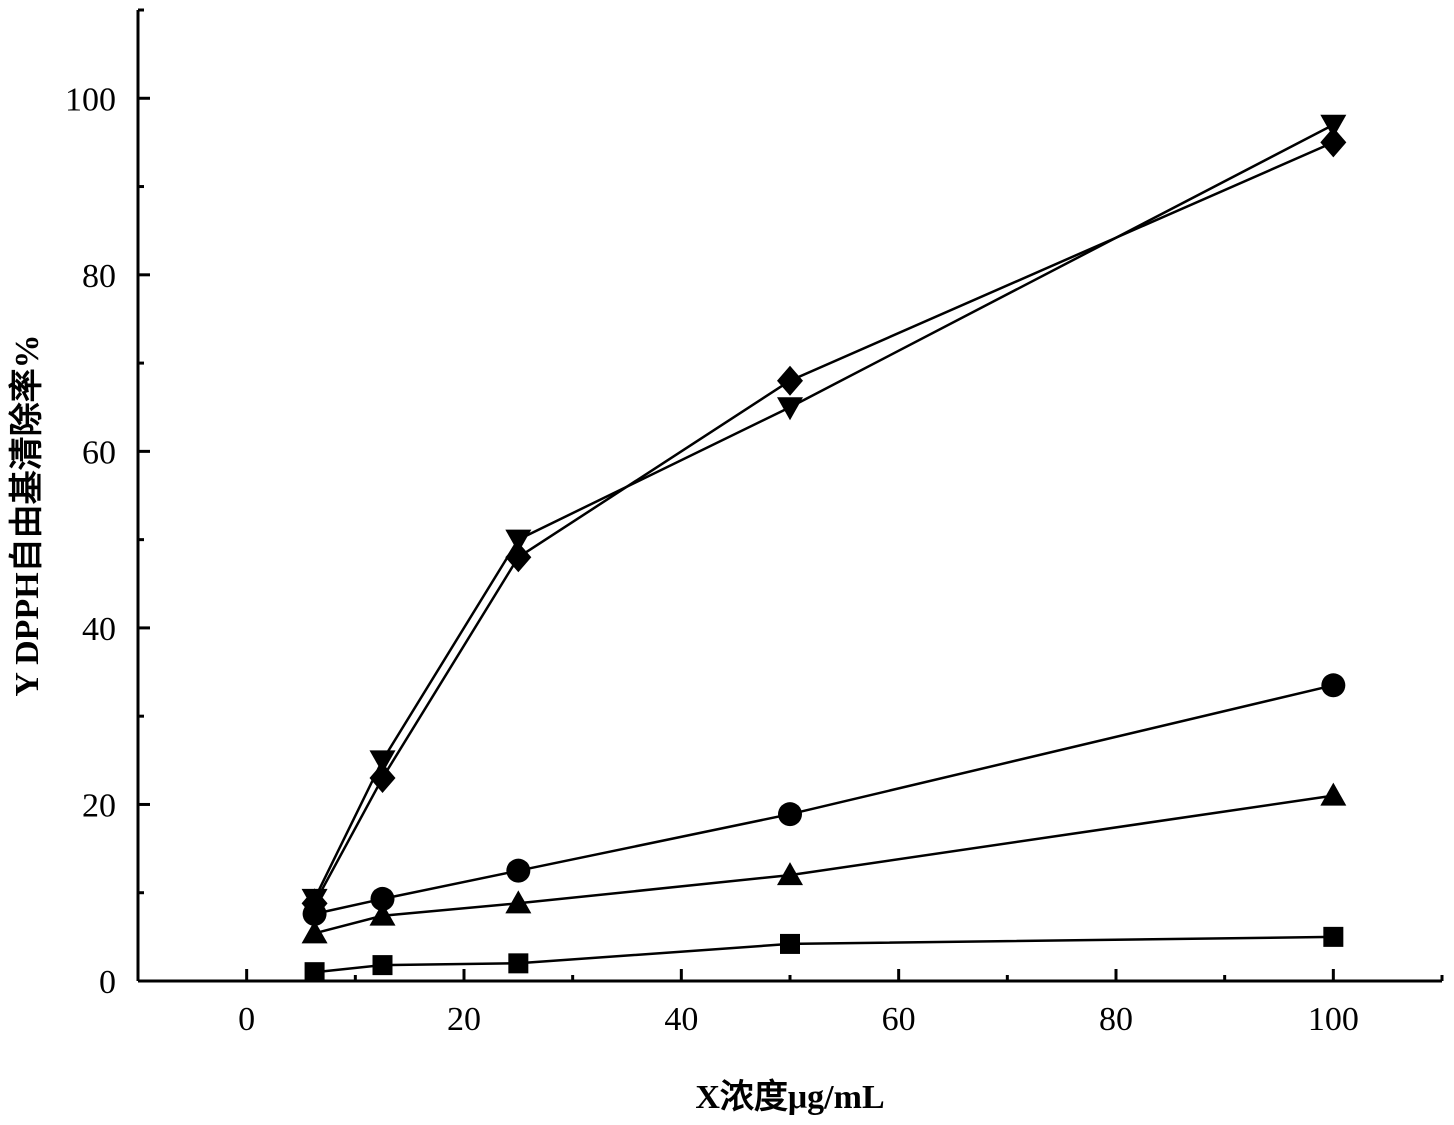 The height and width of the screenshot is (1125, 1454). What do you see at coordinates (99, 276) in the screenshot?
I see `y-tick-label: 80` at bounding box center [99, 276].